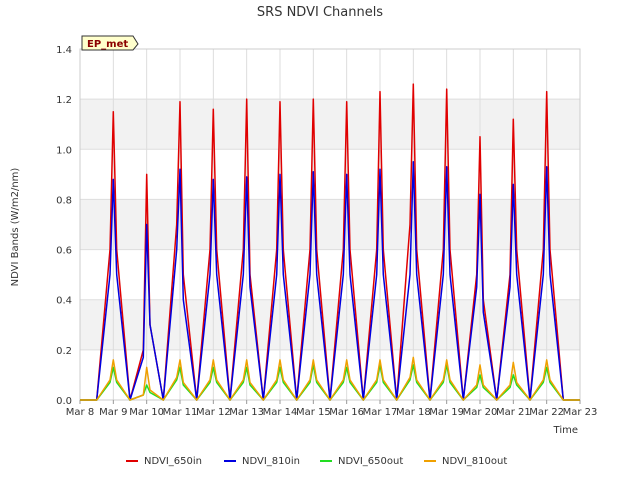 The width and height of the screenshot is (640, 480). What do you see at coordinates (146, 412) in the screenshot?
I see `x-tick-label: Mar 10` at bounding box center [146, 412].